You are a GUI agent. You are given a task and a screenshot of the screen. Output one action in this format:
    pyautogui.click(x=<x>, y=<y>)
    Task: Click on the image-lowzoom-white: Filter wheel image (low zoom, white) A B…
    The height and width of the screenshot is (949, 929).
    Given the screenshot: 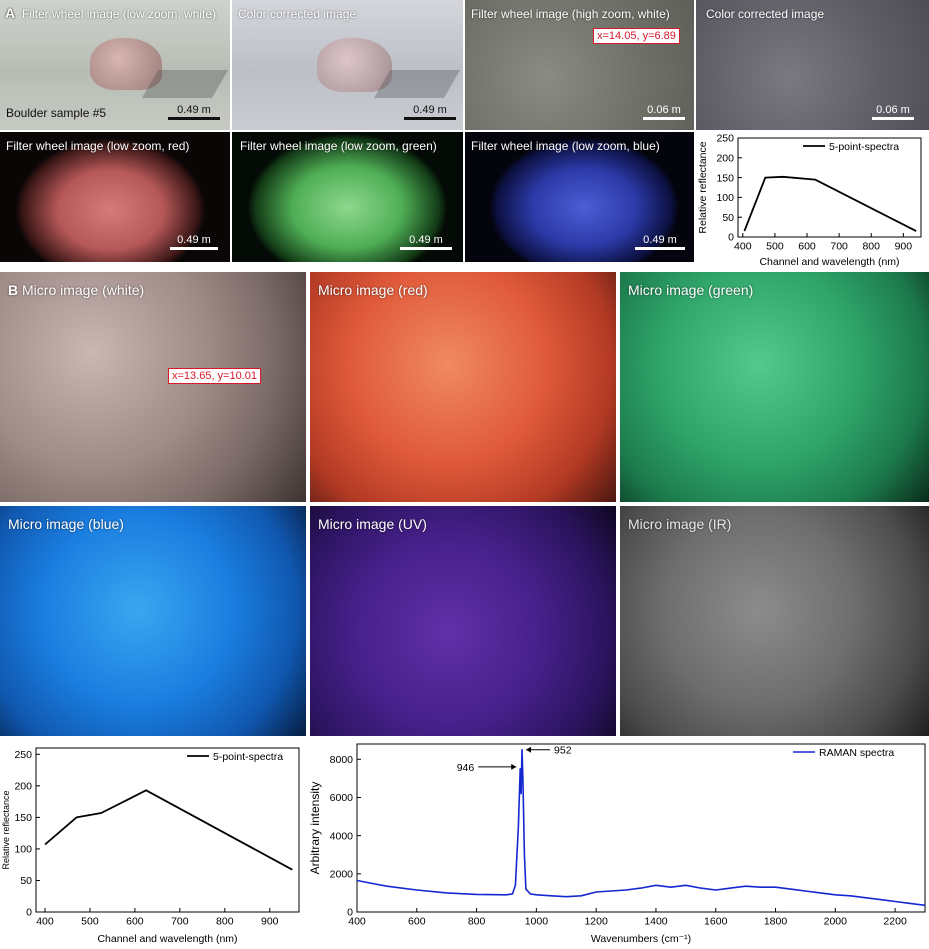 What is the action you would take?
    pyautogui.click(x=115, y=65)
    